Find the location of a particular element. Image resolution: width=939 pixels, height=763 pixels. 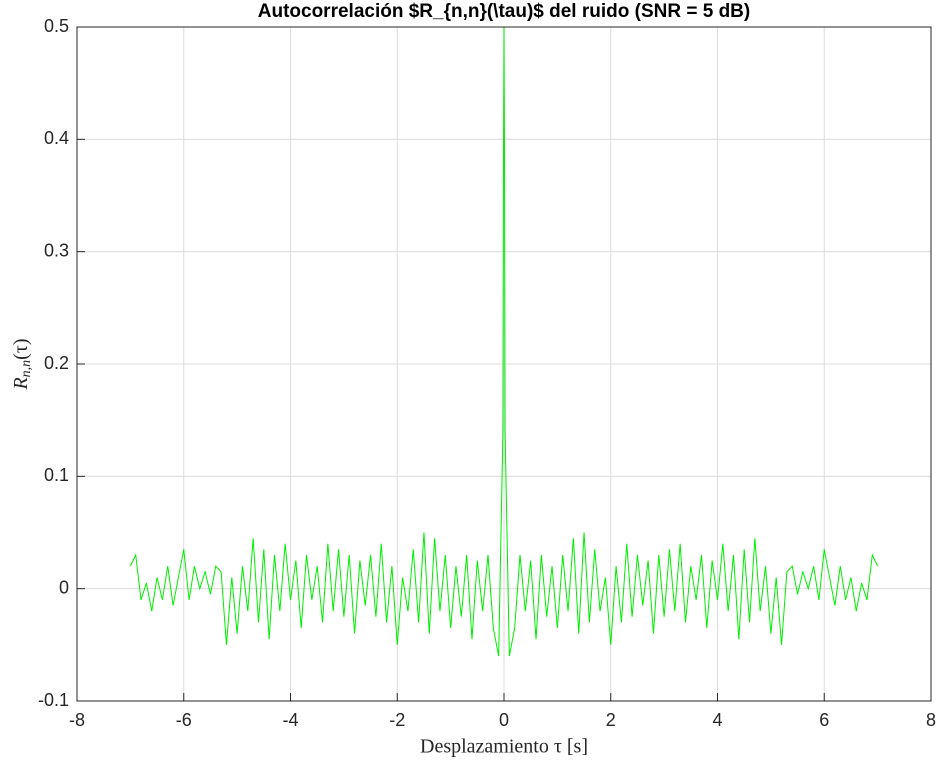

y-tick-label: 0.3 is located at coordinates (56, 250).